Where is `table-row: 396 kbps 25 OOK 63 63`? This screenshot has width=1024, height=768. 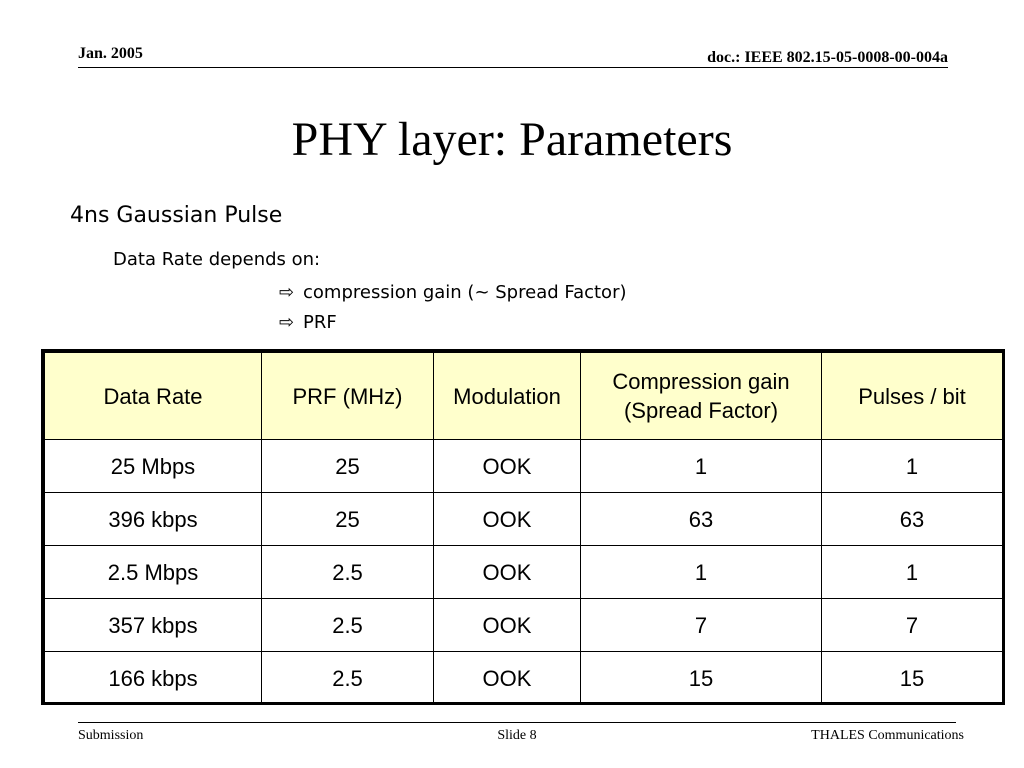
table-row: 396 kbps 25 OOK 63 63 is located at coordinates (523, 519).